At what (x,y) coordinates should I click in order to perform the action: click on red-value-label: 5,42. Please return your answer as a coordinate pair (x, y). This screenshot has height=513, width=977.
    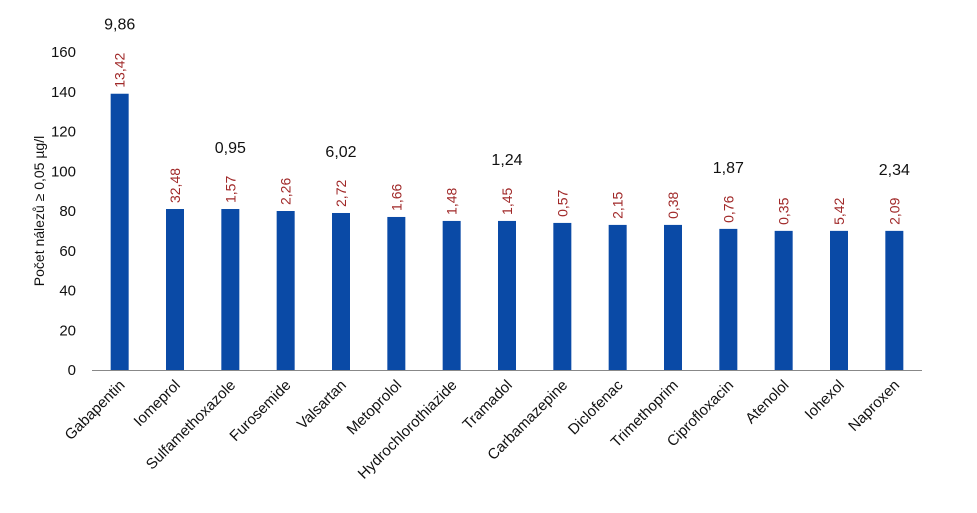
    Looking at the image, I should click on (839, 210).